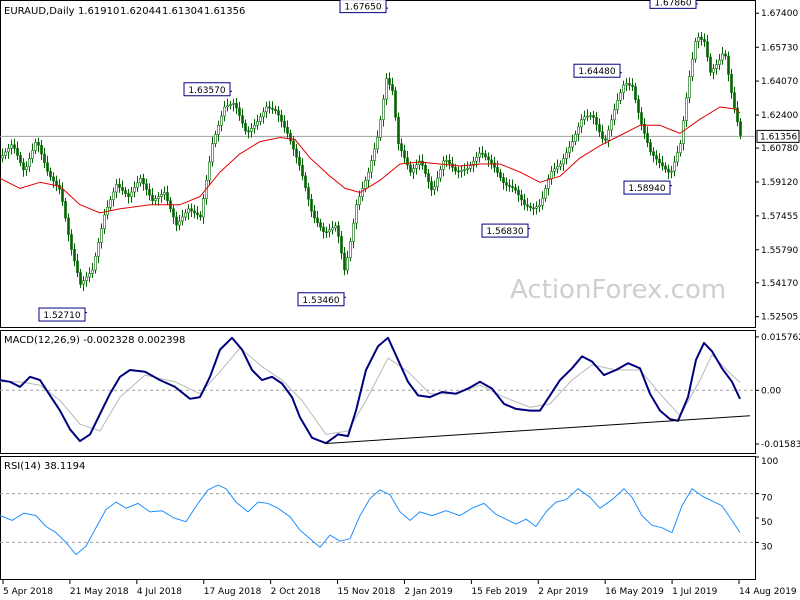 Image resolution: width=800 pixels, height=600 pixels. Describe the element at coordinates (206, 91) in the screenshot. I see `annotation-label: 1.63570` at that location.